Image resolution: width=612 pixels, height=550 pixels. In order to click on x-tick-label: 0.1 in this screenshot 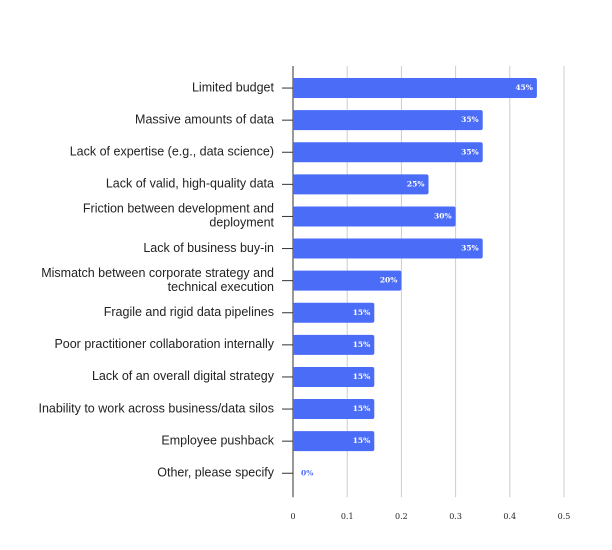, I will do `click(347, 516)`.